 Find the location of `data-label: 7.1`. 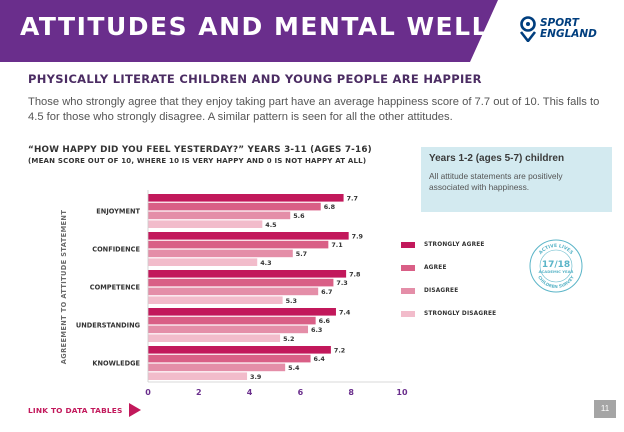

data-label: 7.1 is located at coordinates (336, 245).